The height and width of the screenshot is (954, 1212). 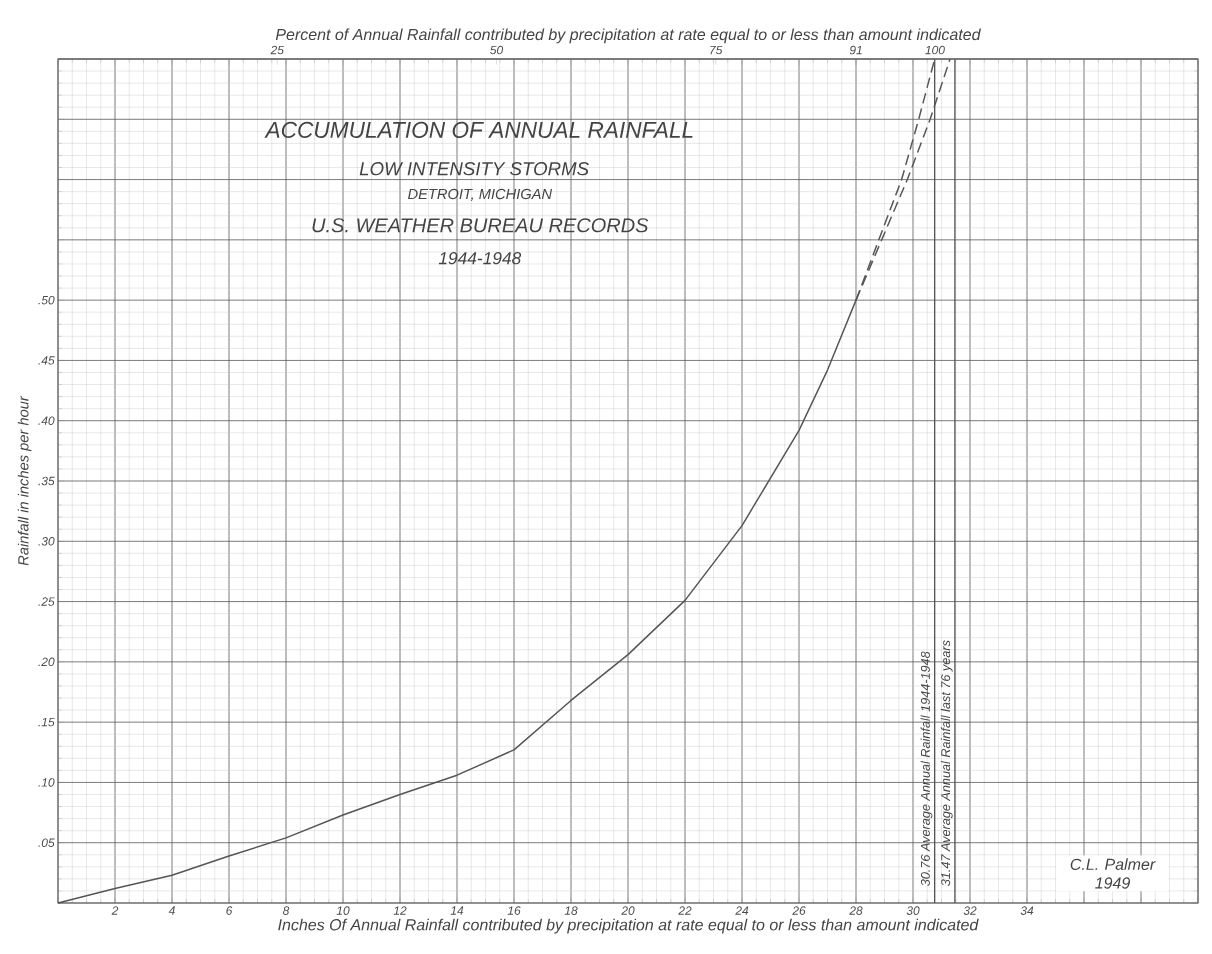 What do you see at coordinates (480, 194) in the screenshot?
I see `annotation: DETROIT, MICHIGAN` at bounding box center [480, 194].